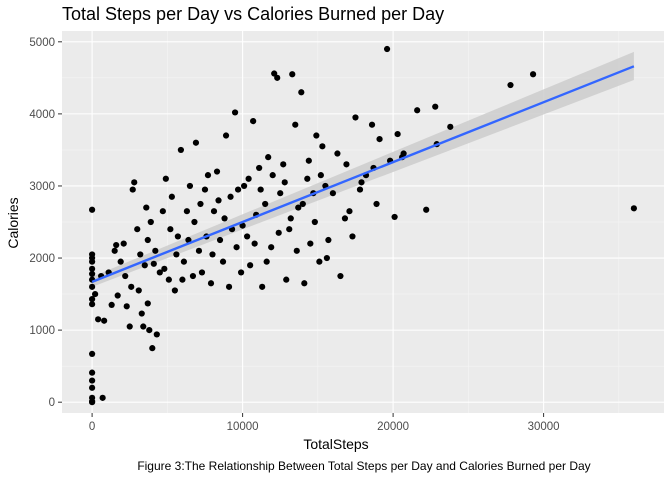 The width and height of the screenshot is (672, 480). What do you see at coordinates (13, 222) in the screenshot?
I see `y-axis-title: Calories` at bounding box center [13, 222].